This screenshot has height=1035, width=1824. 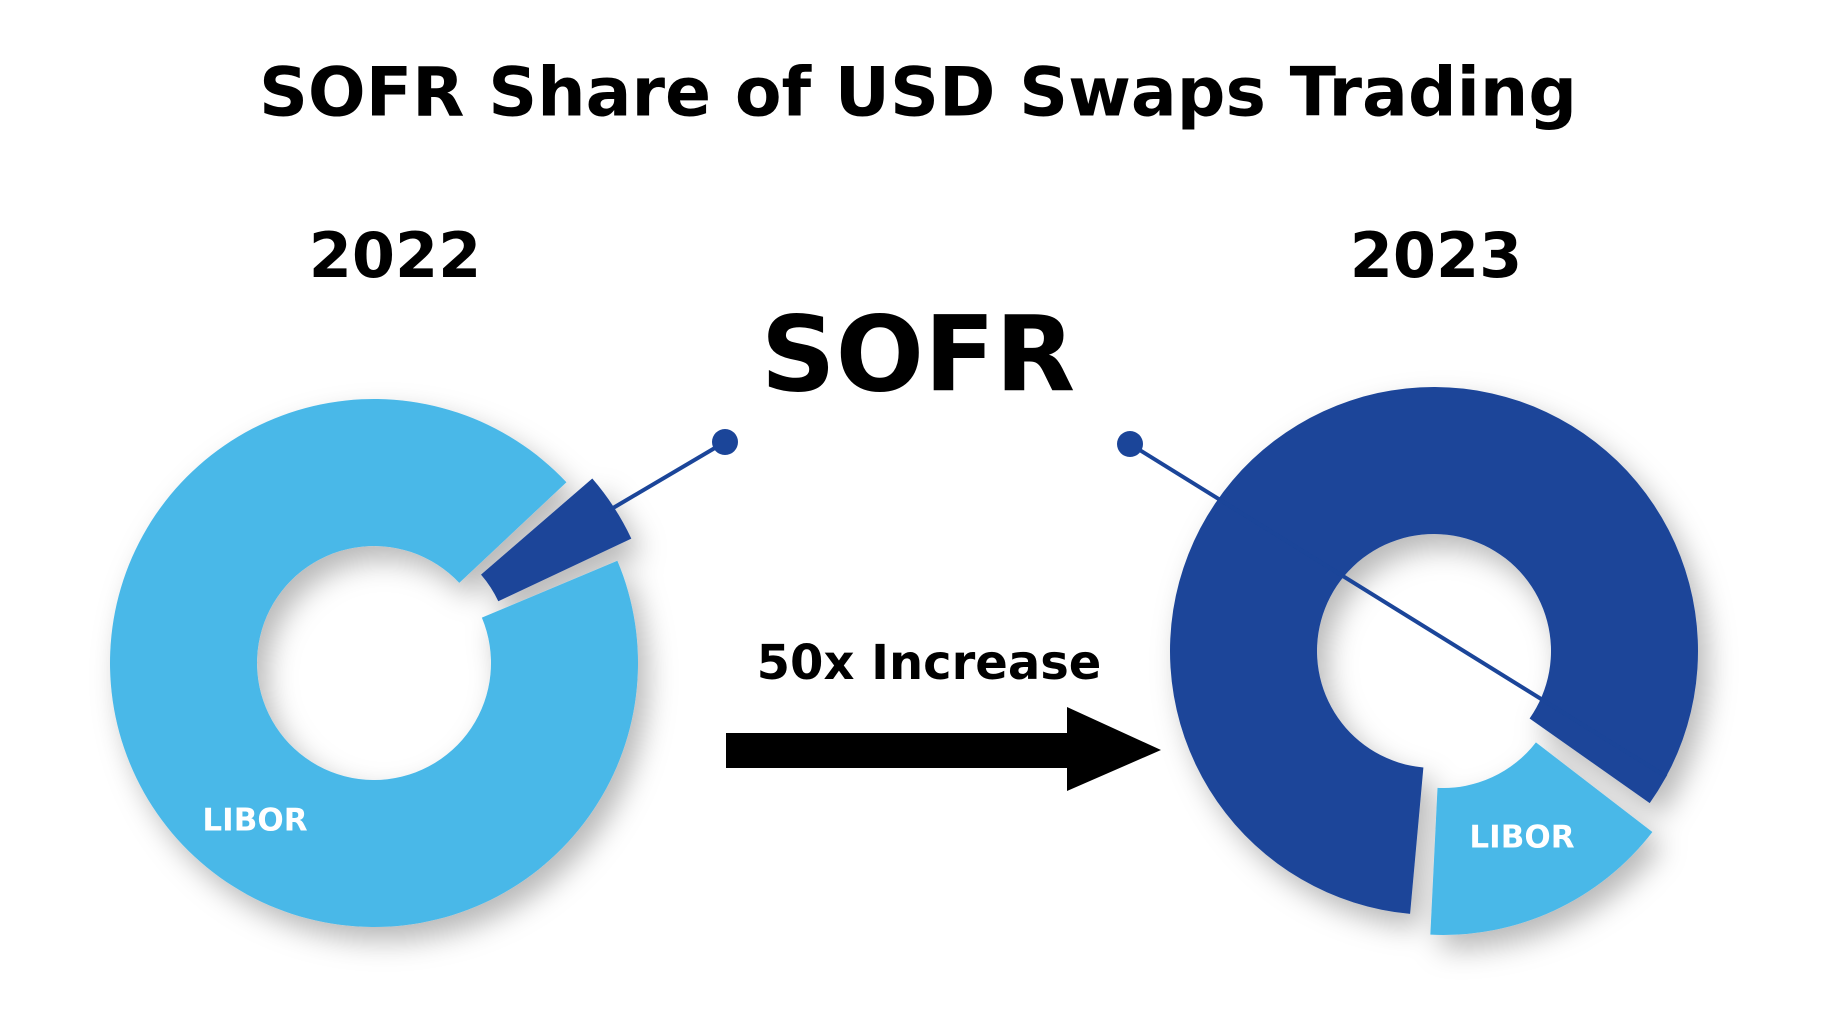 I want to click on arrow, so click(x=943, y=749).